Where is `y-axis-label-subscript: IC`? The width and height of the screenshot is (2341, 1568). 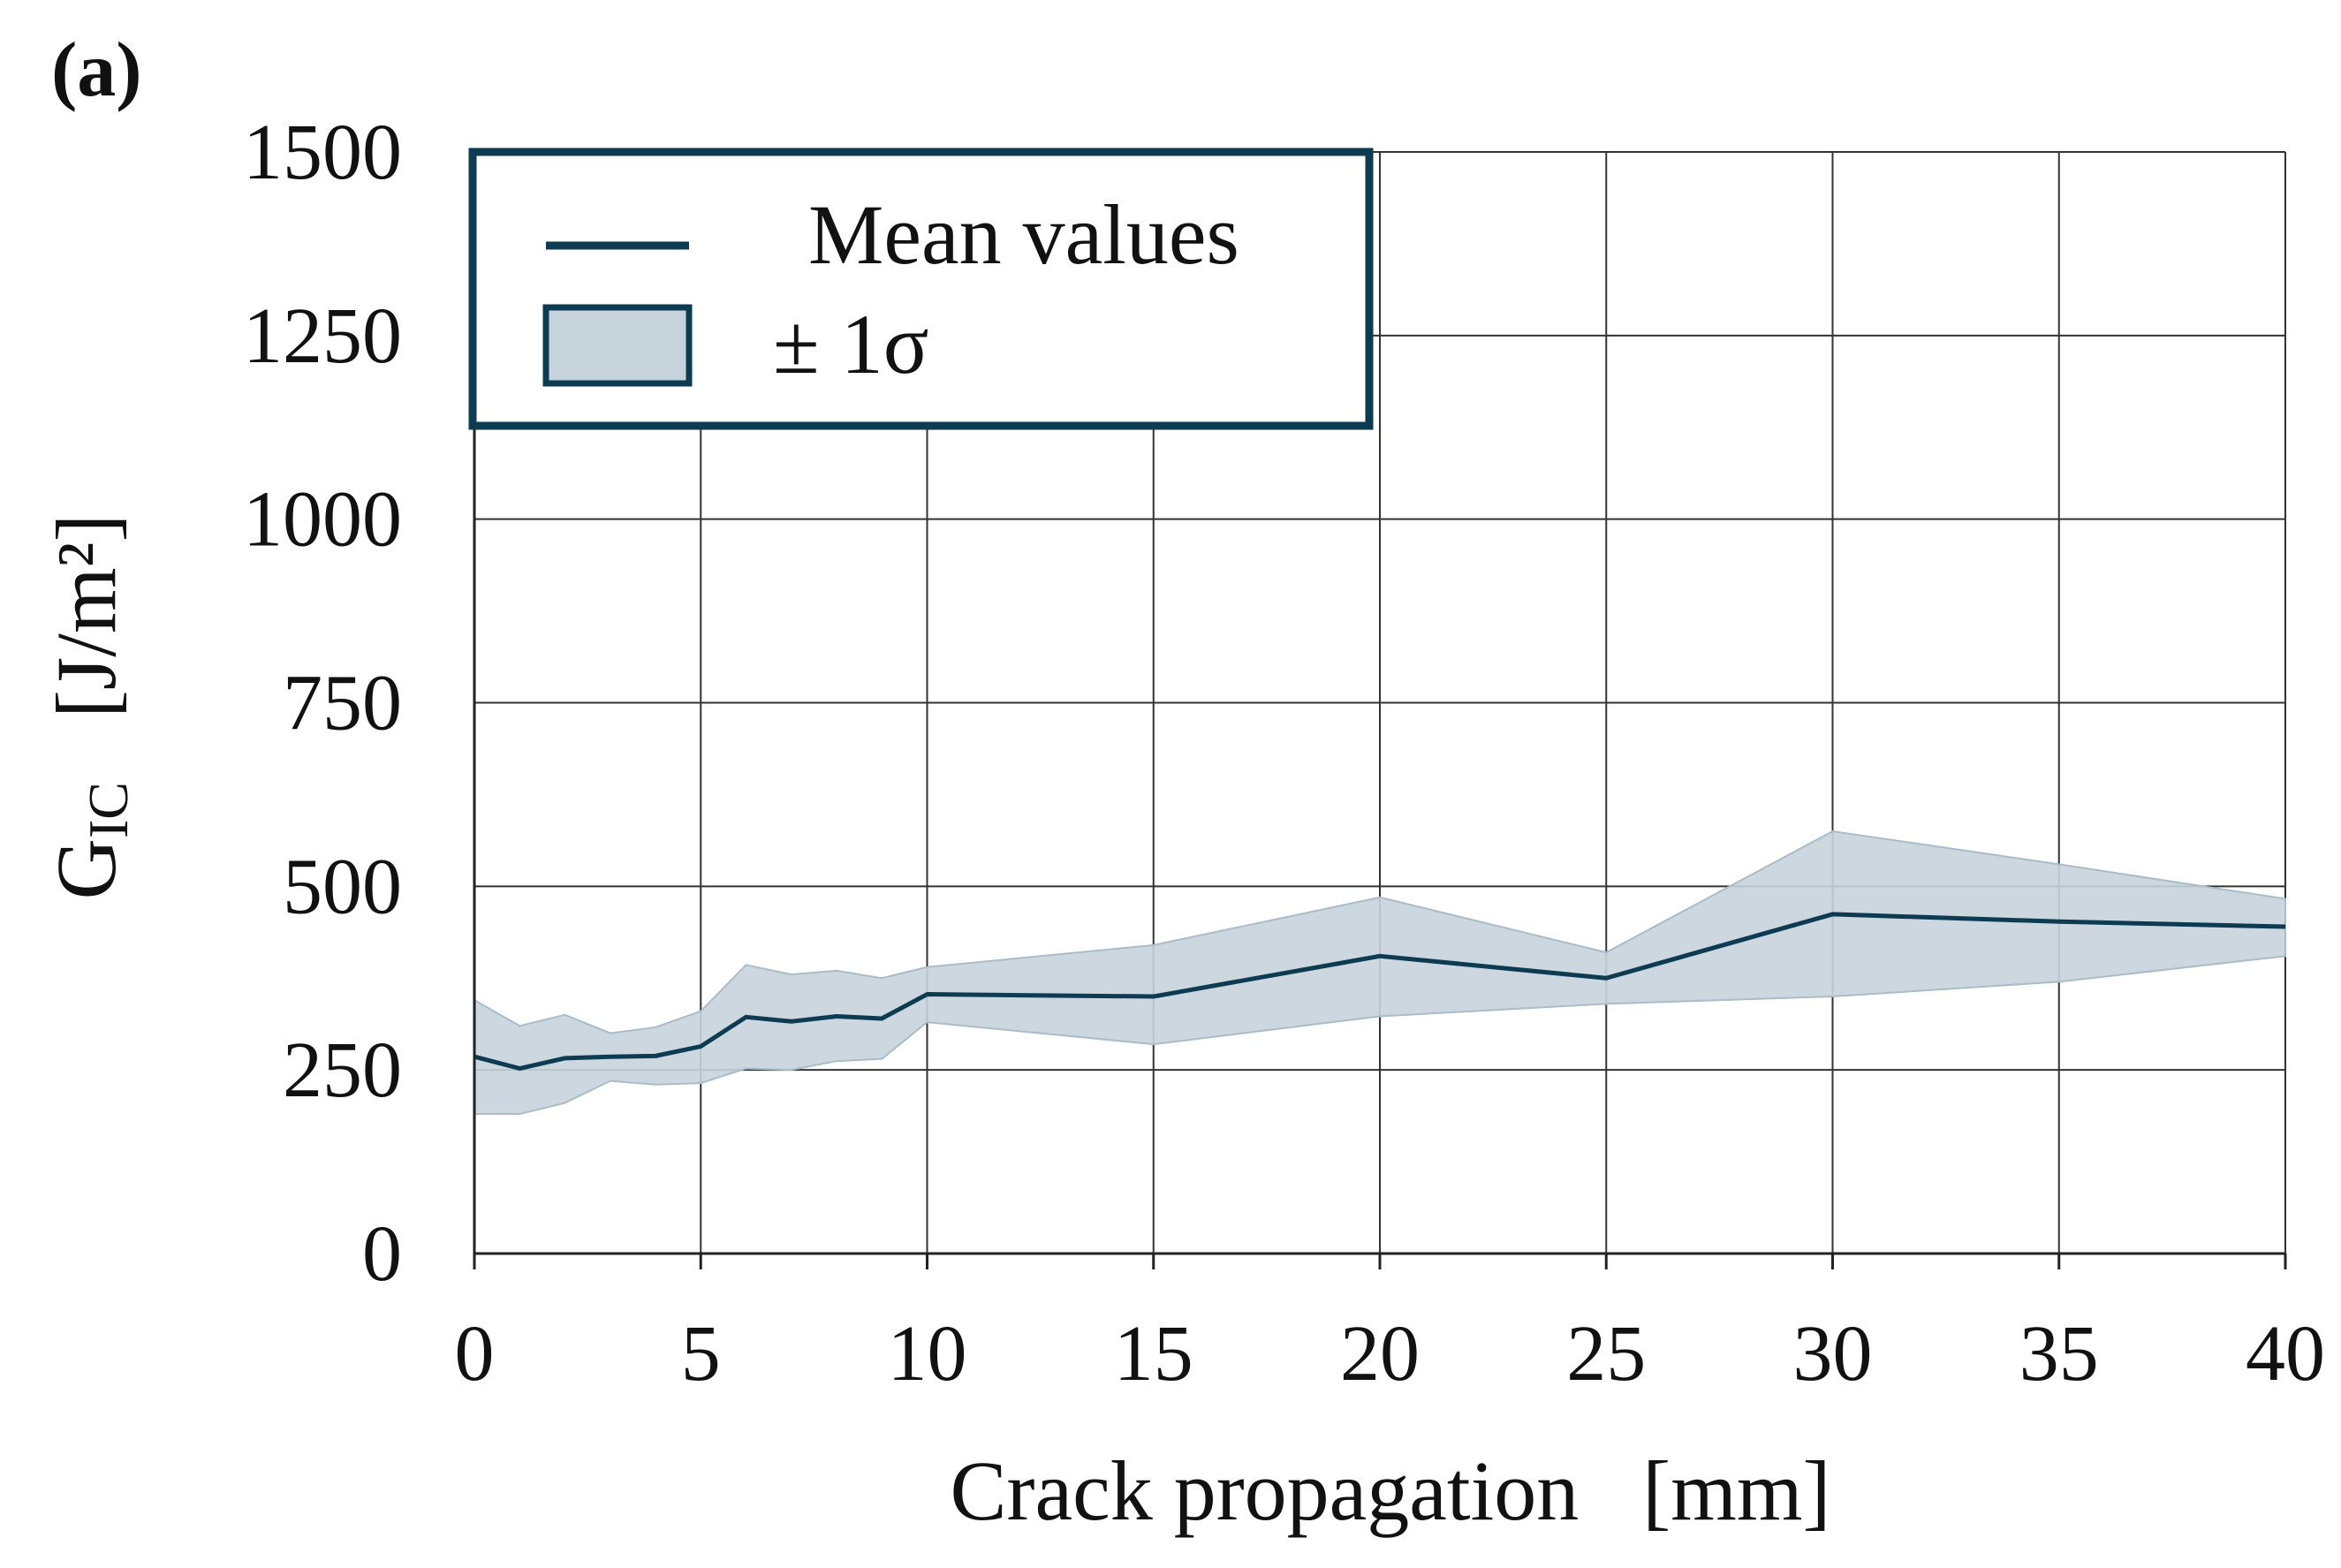
y-axis-label-subscript: IC is located at coordinates (108, 810).